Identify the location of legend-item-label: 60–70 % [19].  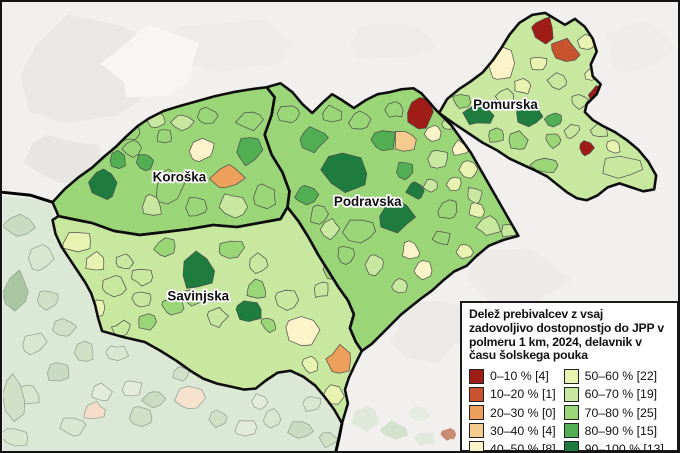
(621, 394).